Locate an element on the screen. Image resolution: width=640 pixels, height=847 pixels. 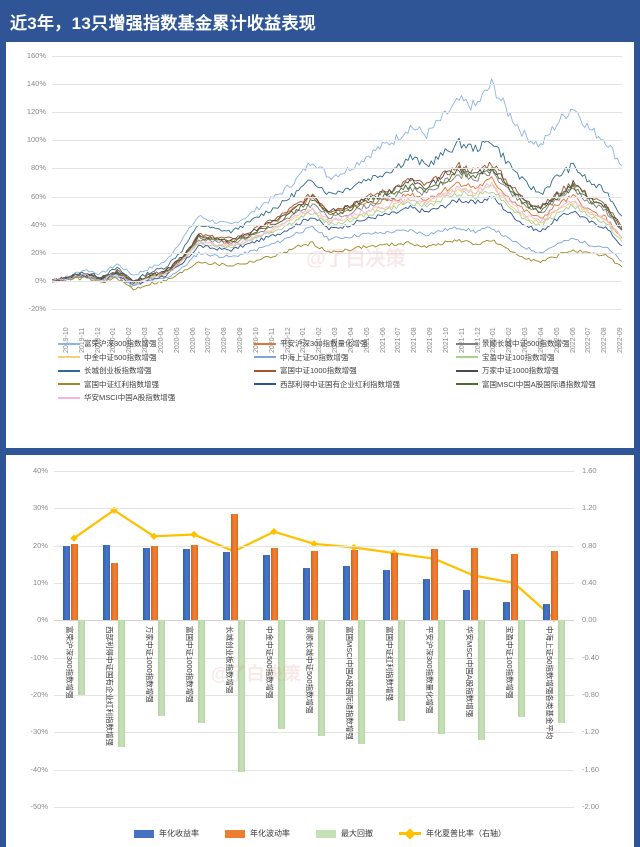
bar-chart-right-tick: -0.40 is located at coordinates (591, 657).